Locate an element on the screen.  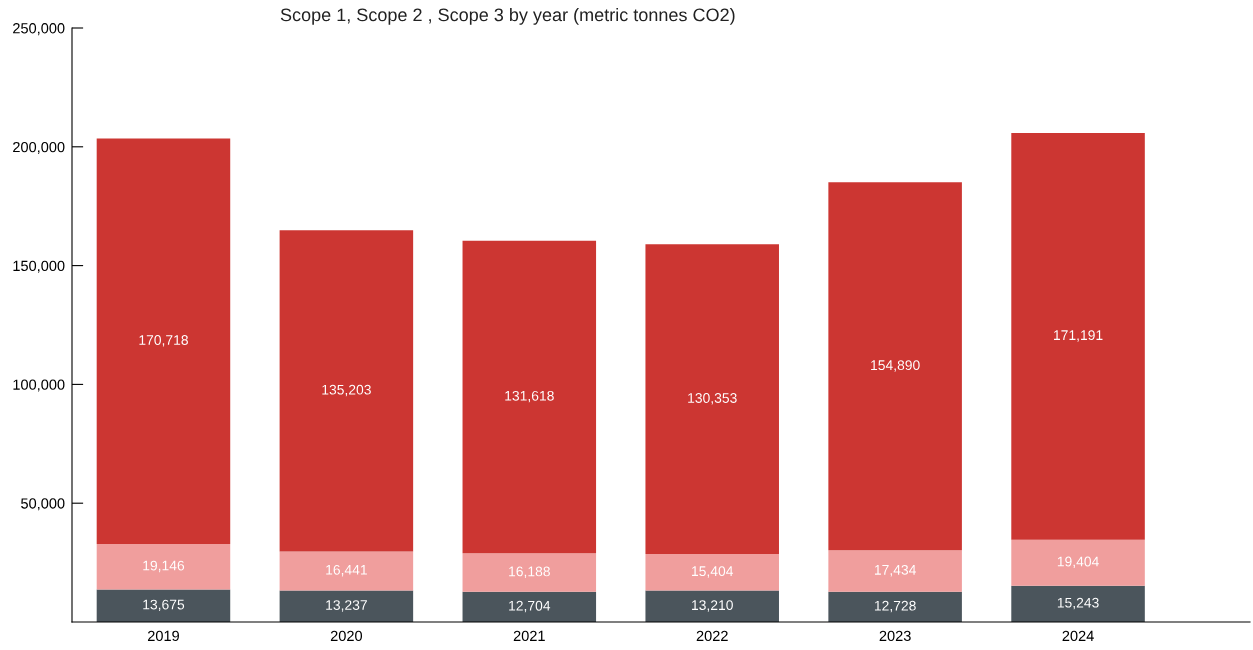
y-tick-label: 200,000 is located at coordinates (39, 147).